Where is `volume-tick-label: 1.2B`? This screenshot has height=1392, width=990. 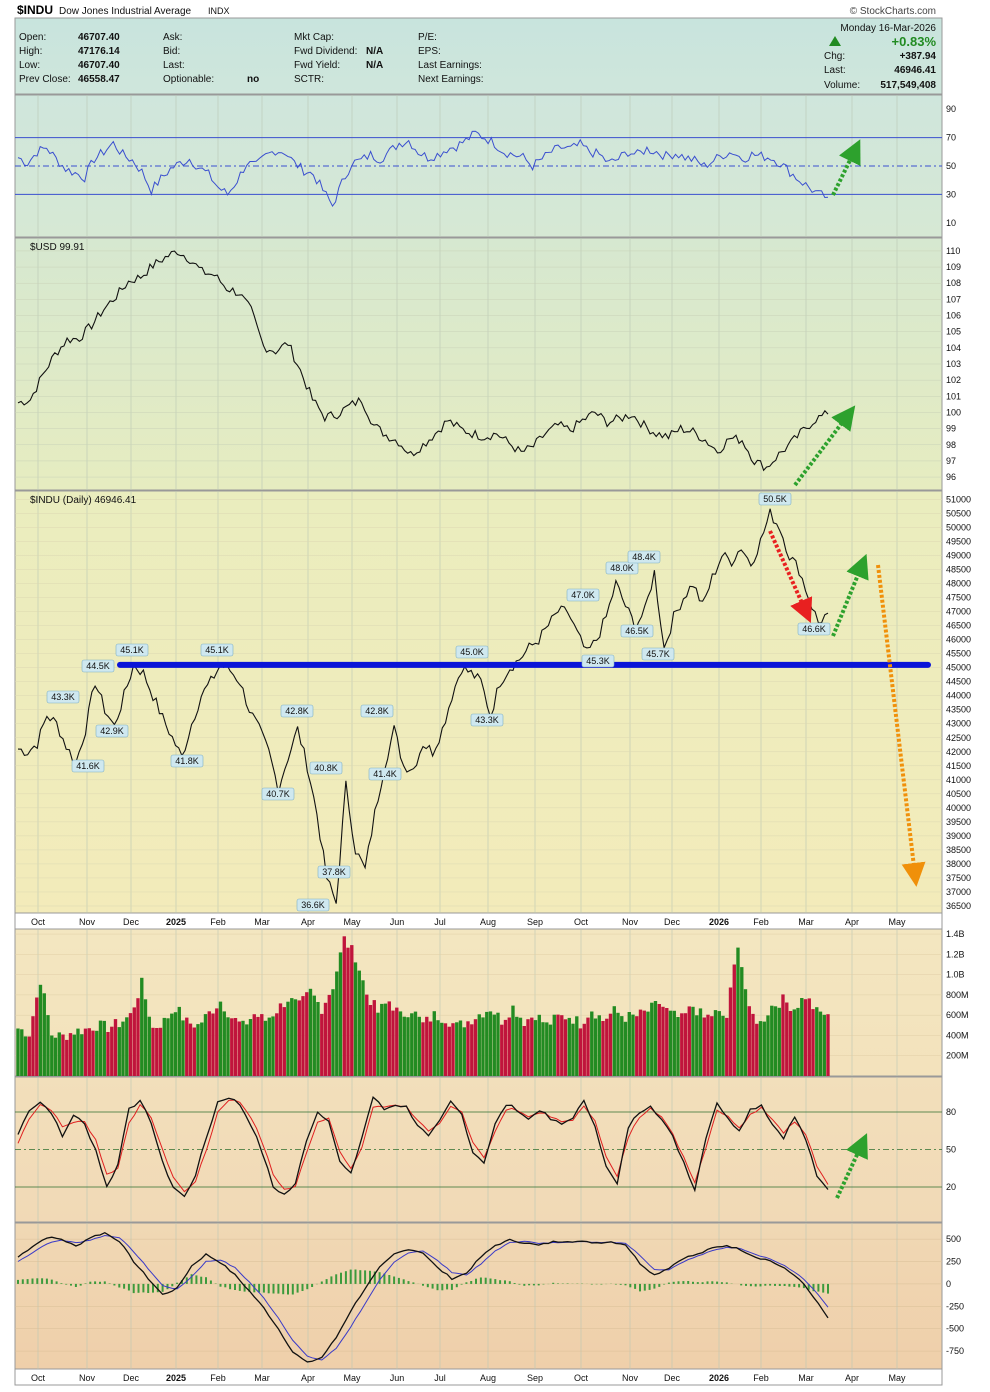 volume-tick-label: 1.2B is located at coordinates (955, 954).